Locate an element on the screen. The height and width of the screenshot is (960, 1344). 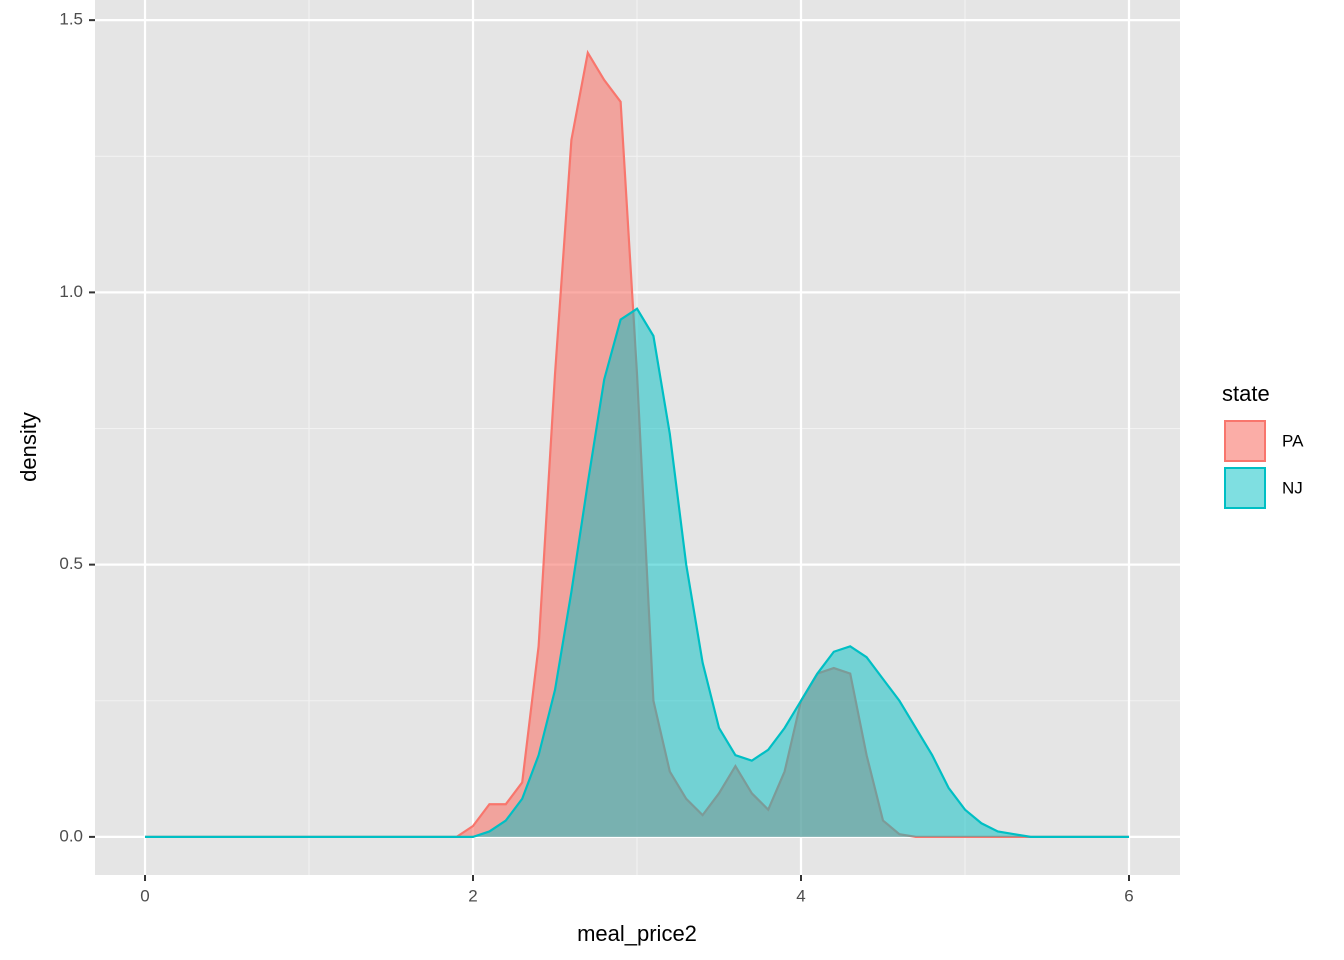
x-tick-label: 0 is located at coordinates (144, 895).